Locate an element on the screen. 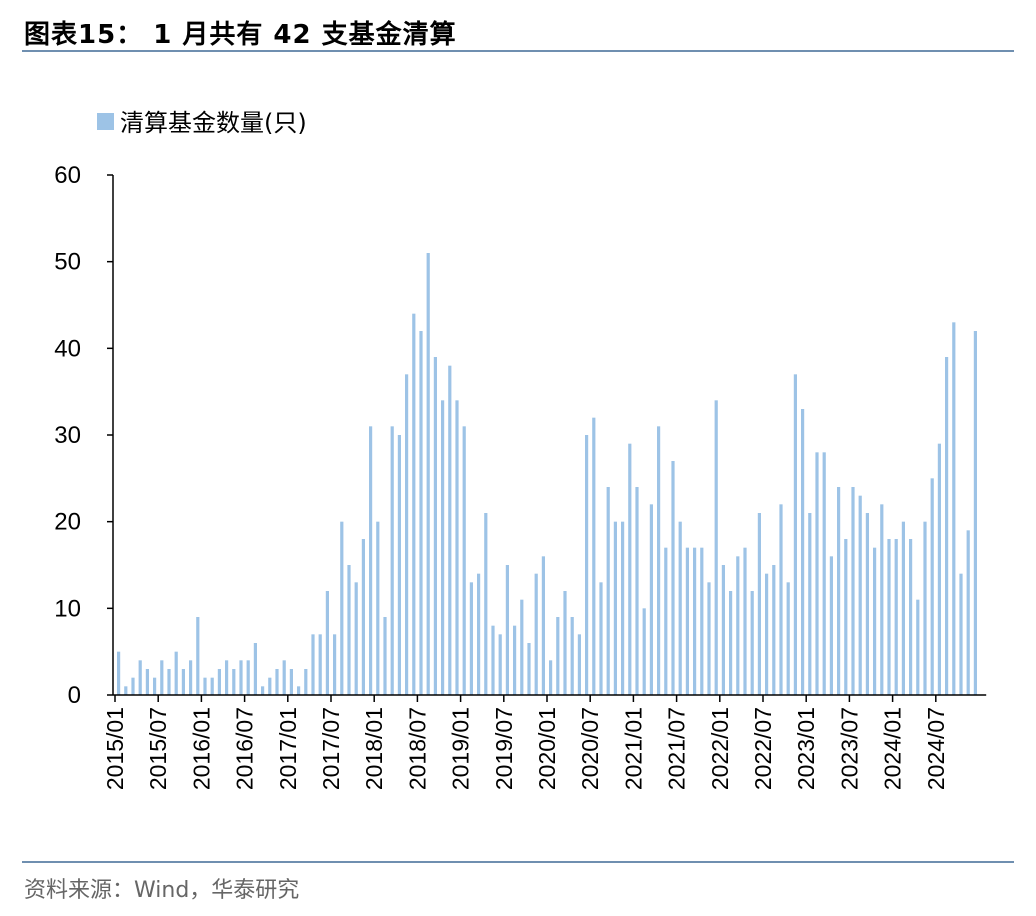  bar-2022/01 is located at coordinates (723, 630).